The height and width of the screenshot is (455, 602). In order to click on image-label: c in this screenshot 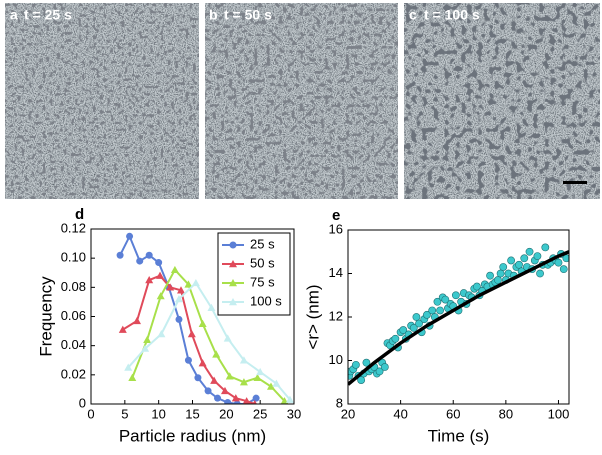, I will do `click(413, 15)`.